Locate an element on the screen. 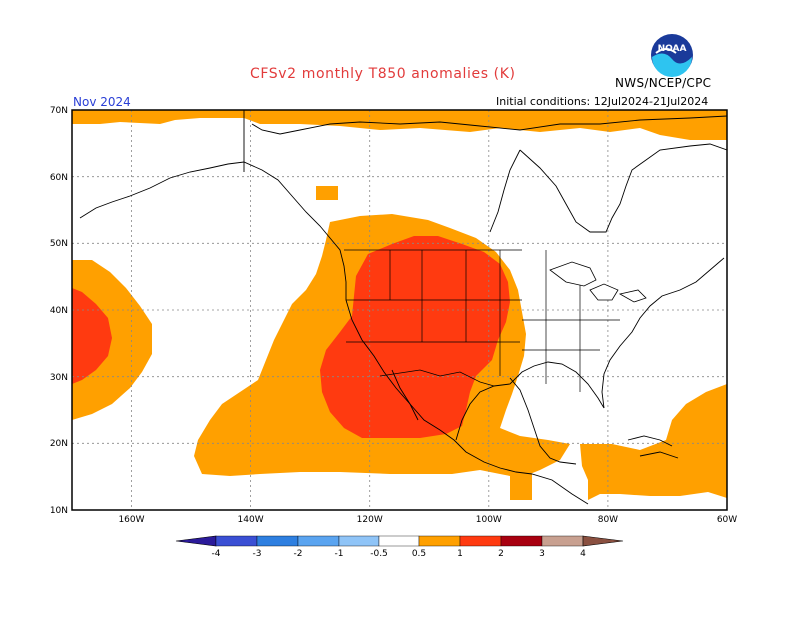 Image resolution: width=800 pixels, height=618 pixels. lon-label: 100W is located at coordinates (489, 520).